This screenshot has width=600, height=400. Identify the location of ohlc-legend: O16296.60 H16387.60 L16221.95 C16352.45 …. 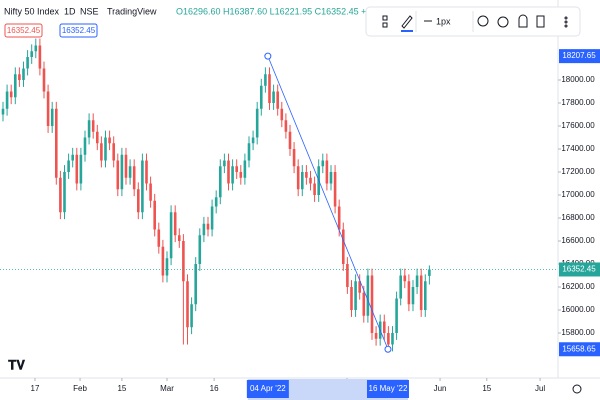
(299, 11).